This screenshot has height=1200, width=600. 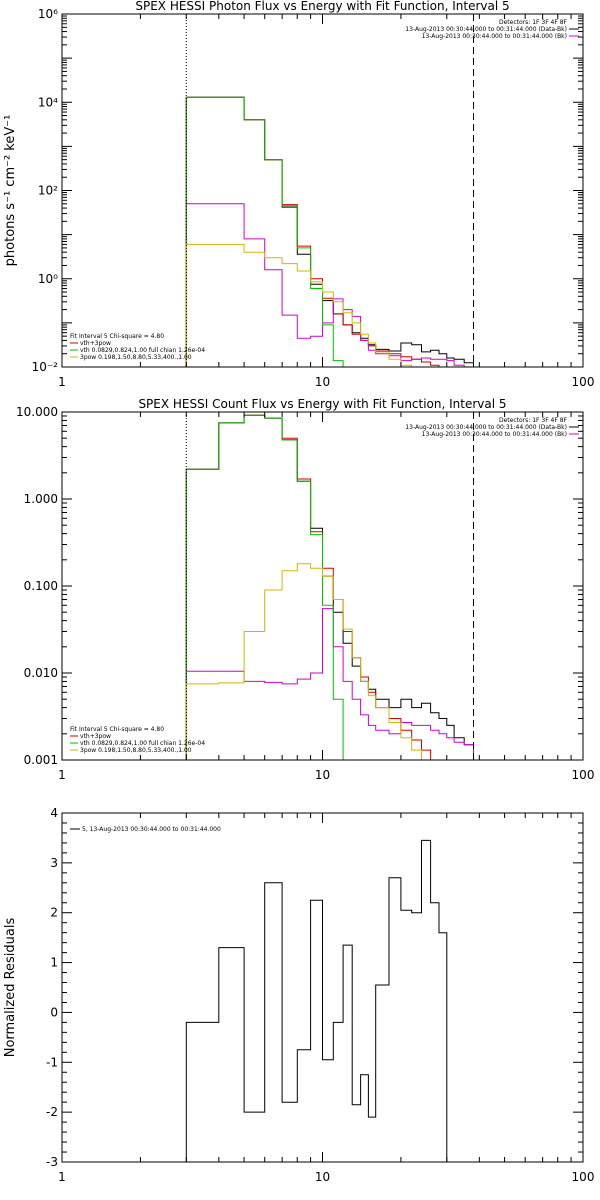 I want to click on y-tick-label: 10.000, so click(x=37, y=412).